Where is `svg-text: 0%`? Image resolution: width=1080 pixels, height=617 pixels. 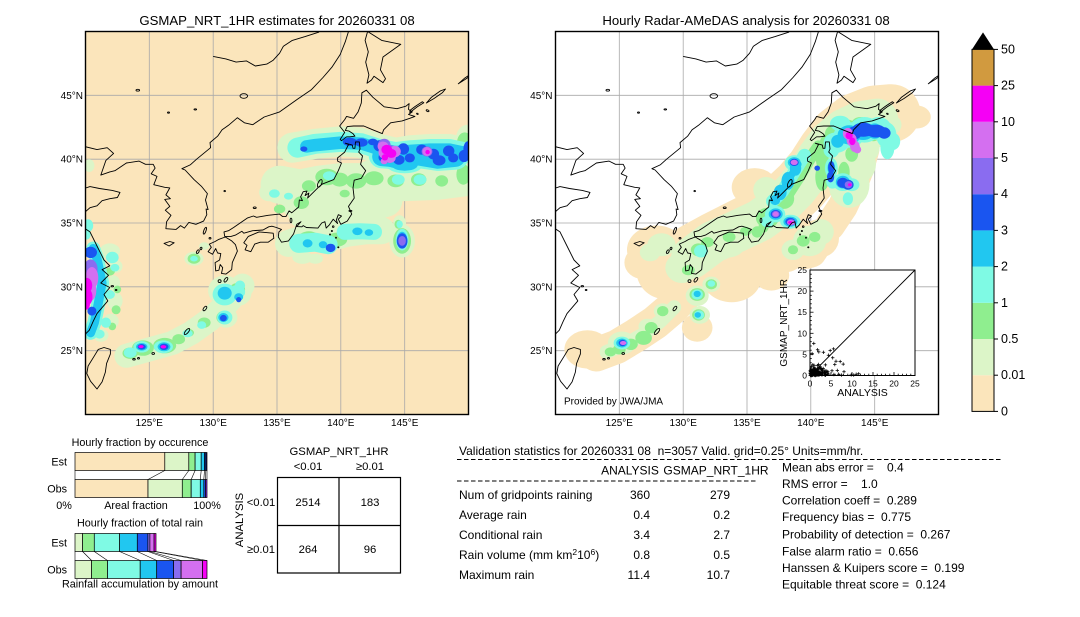 svg-text: 0% is located at coordinates (64, 506).